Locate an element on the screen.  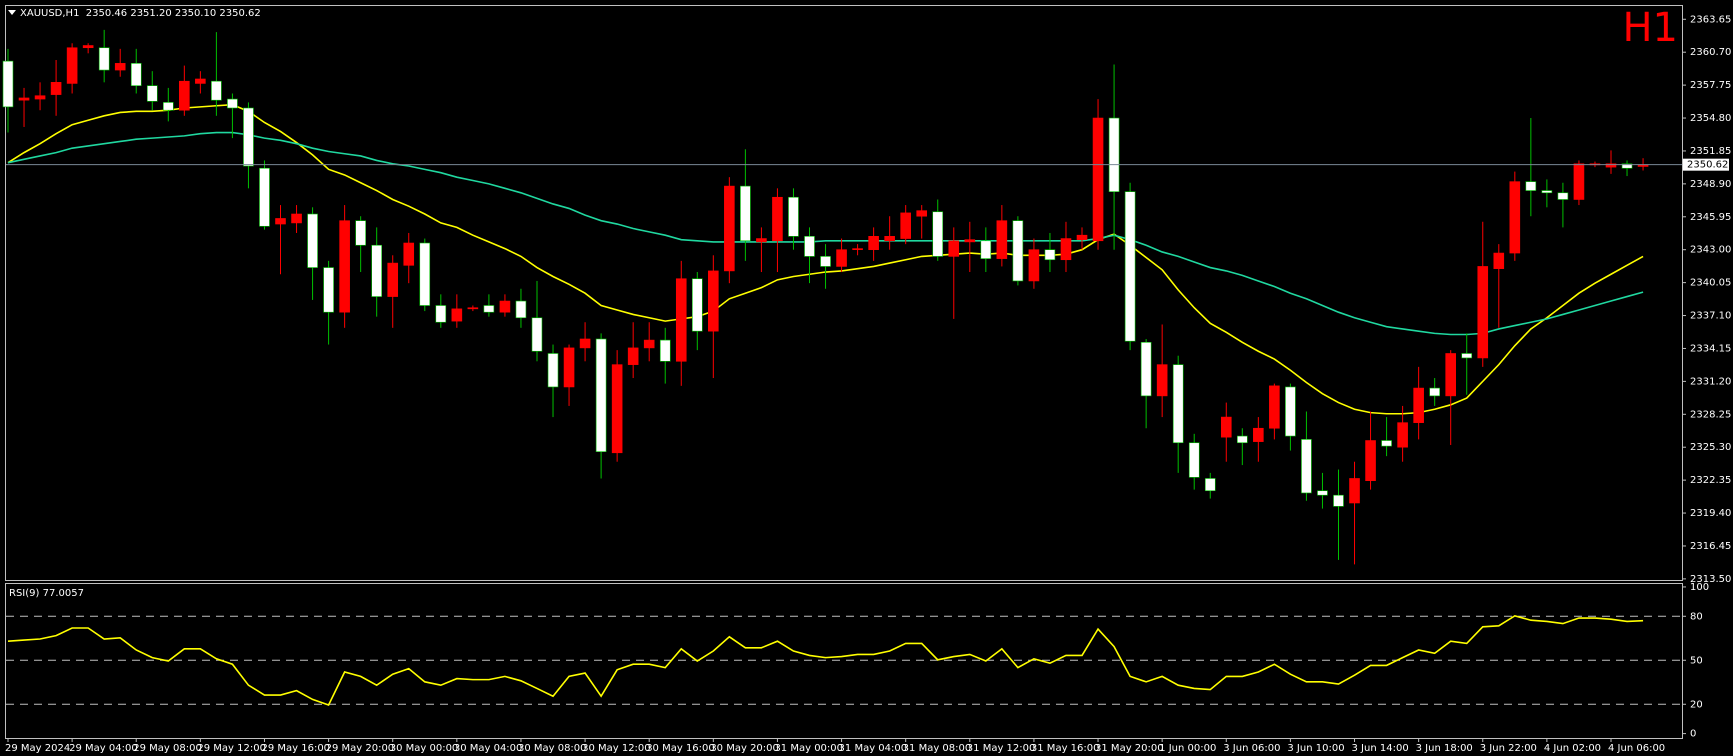
x-tick-label: 29 May 16:00 is located at coordinates (295, 748).